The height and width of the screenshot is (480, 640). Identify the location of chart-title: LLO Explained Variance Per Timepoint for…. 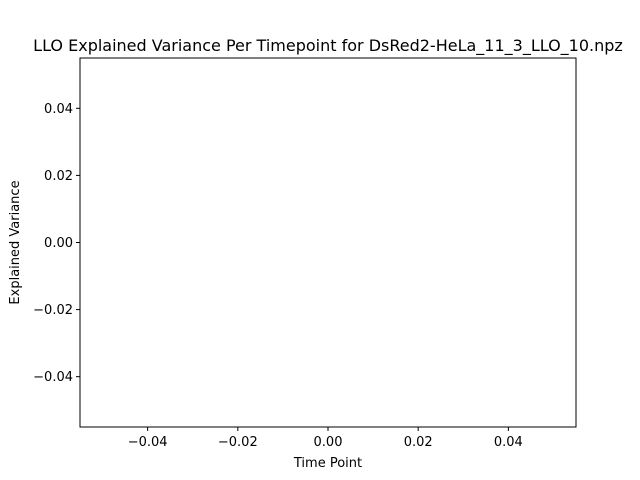
(328, 46).